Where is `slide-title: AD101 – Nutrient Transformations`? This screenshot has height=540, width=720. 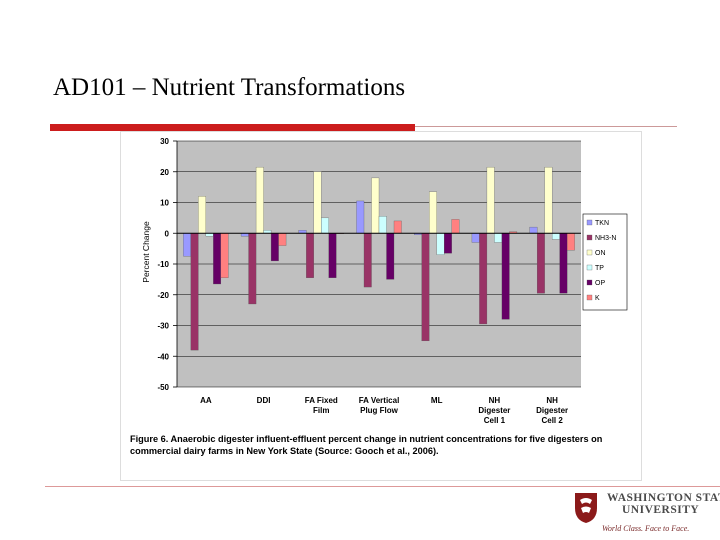 slide-title: AD101 – Nutrient Transformations is located at coordinates (229, 87).